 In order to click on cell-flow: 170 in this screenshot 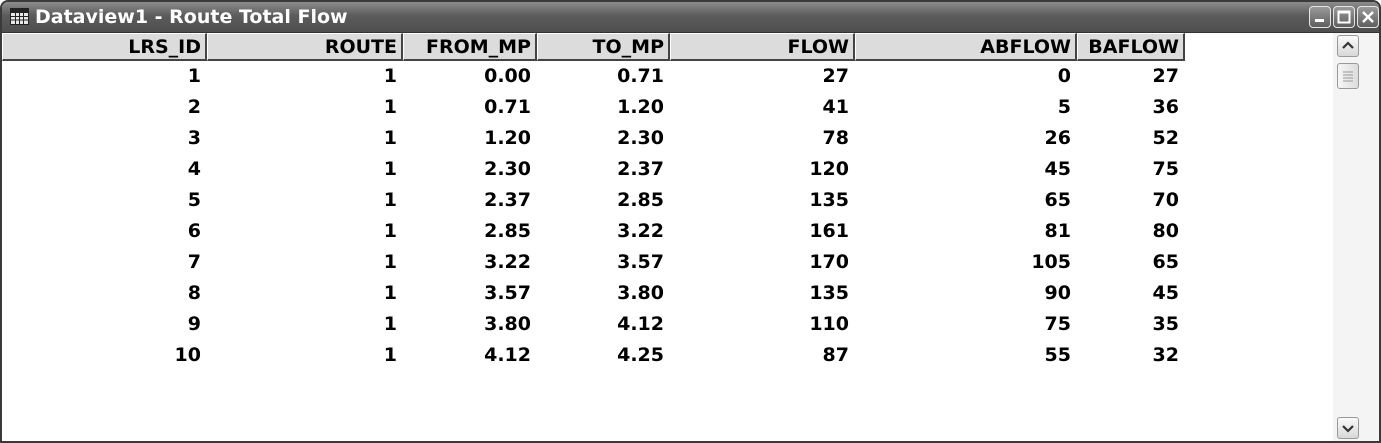, I will do `click(829, 262)`.